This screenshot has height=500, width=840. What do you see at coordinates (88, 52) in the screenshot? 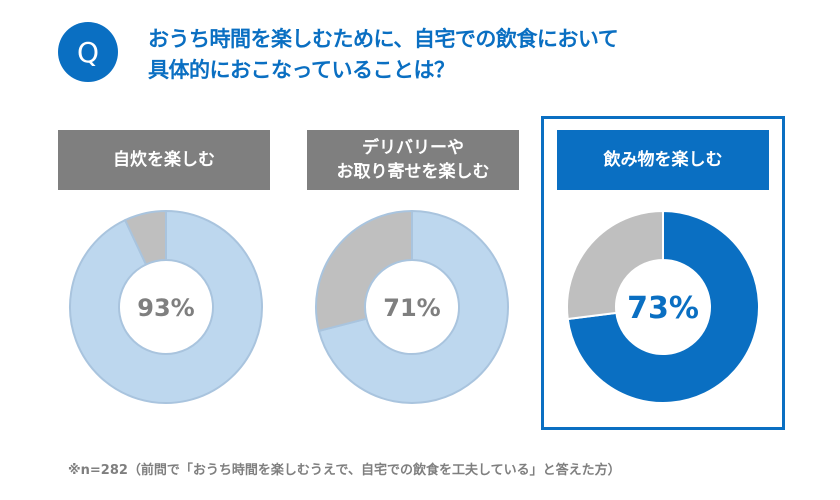
I see `question-badge: Q` at bounding box center [88, 52].